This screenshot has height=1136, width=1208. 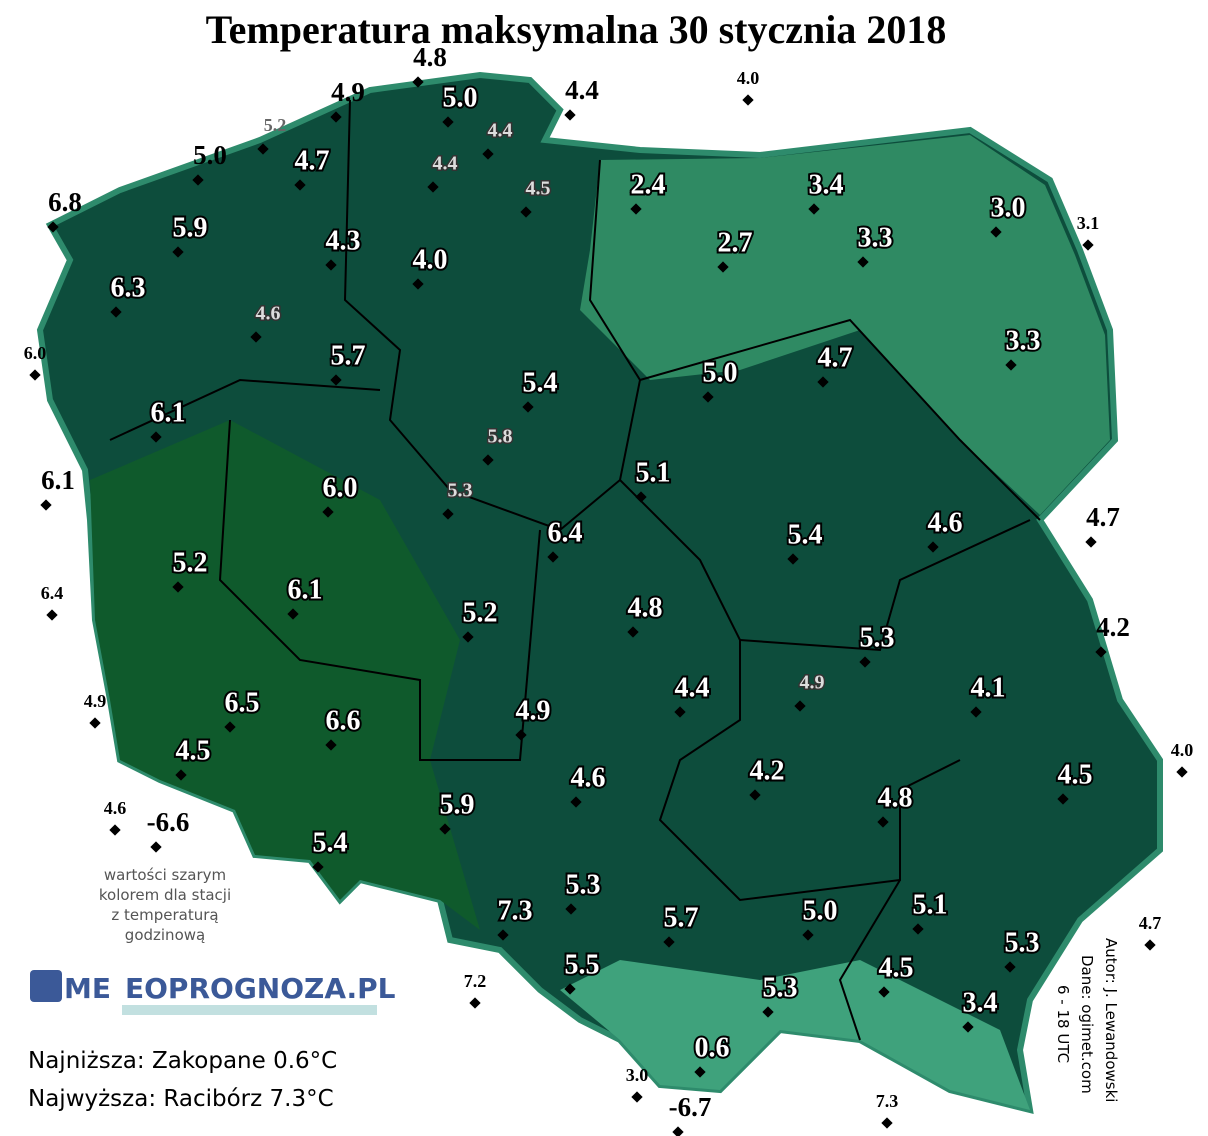 What do you see at coordinates (582, 964) in the screenshot?
I see `station-value: 5.5` at bounding box center [582, 964].